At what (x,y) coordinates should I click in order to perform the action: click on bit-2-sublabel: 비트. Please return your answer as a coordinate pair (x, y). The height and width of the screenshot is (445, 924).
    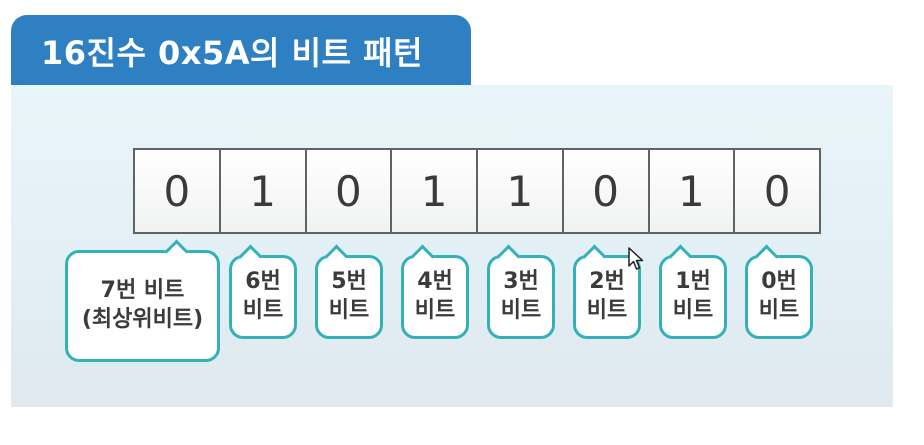
    Looking at the image, I should click on (607, 310).